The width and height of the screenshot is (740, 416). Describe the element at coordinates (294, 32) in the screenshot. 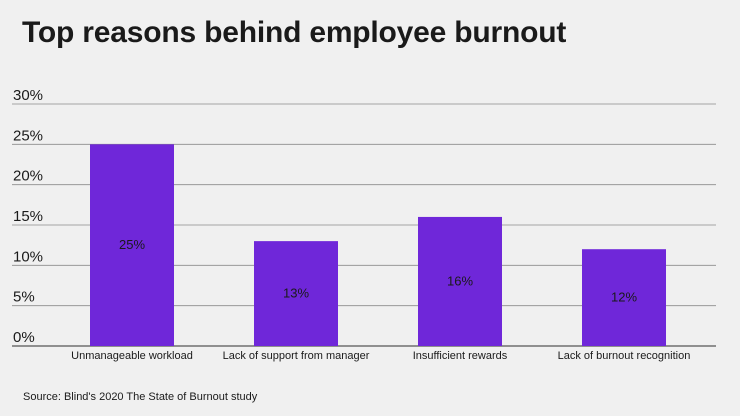

I see `chart-title: Top reasons behind employee burnout` at that location.